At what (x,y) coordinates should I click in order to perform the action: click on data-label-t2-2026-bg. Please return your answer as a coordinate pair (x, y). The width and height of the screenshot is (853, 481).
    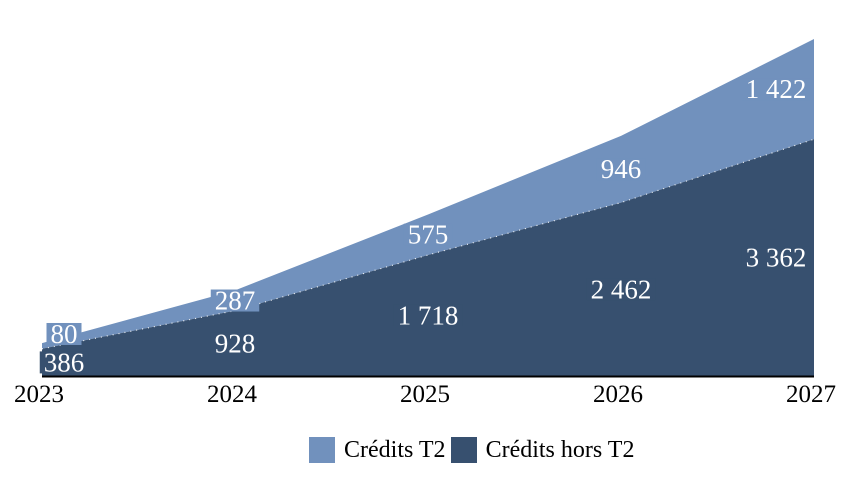
    Looking at the image, I should click on (621, 169).